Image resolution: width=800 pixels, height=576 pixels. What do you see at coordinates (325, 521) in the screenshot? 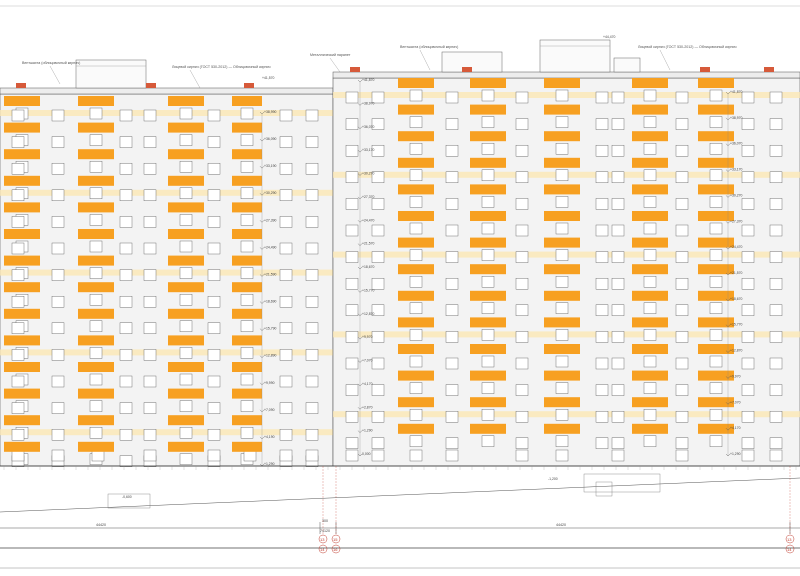
I see `gap-dimension: 300` at bounding box center [325, 521].